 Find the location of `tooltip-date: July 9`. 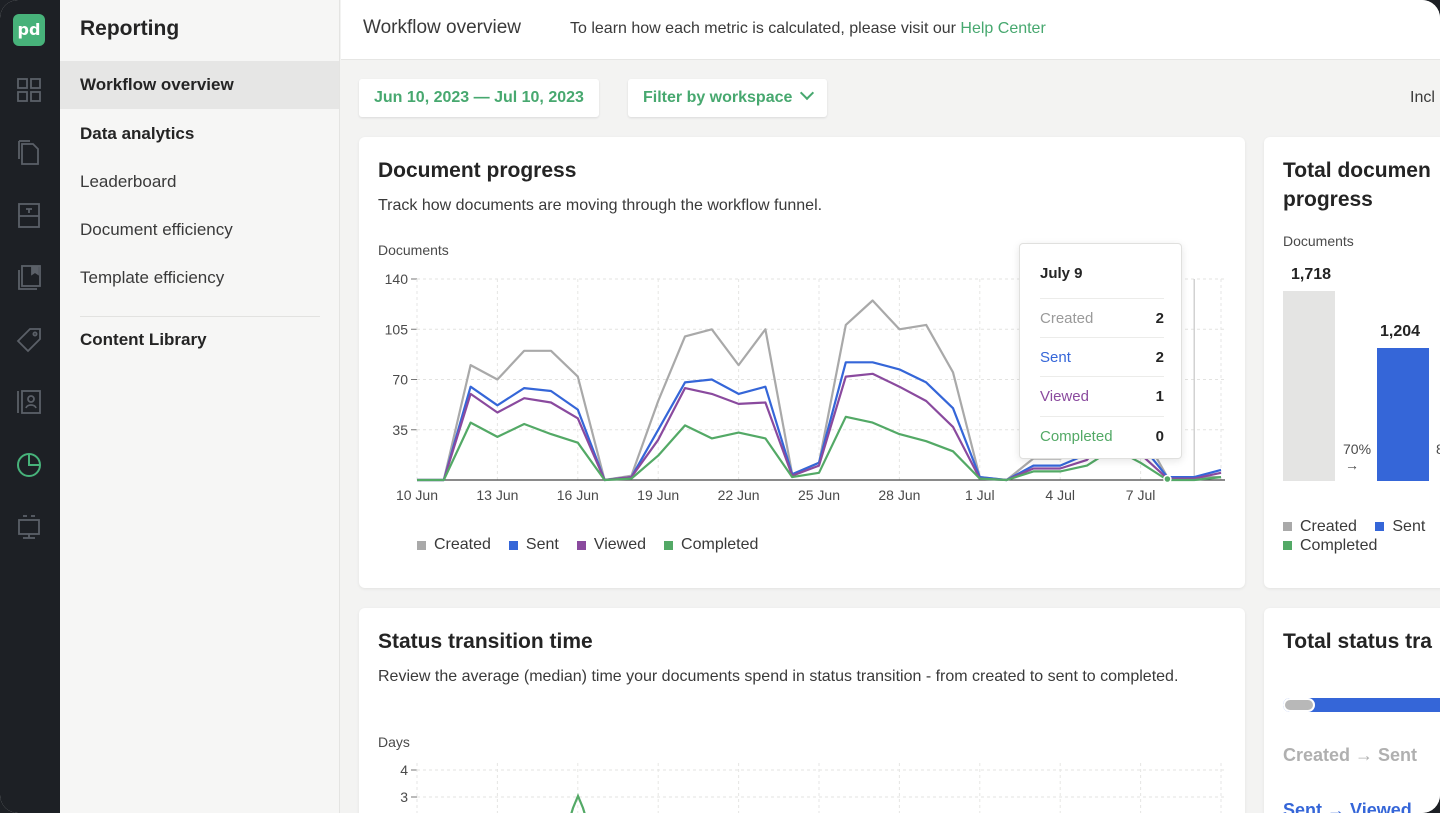

tooltip-date: July 9 is located at coordinates (1061, 273).